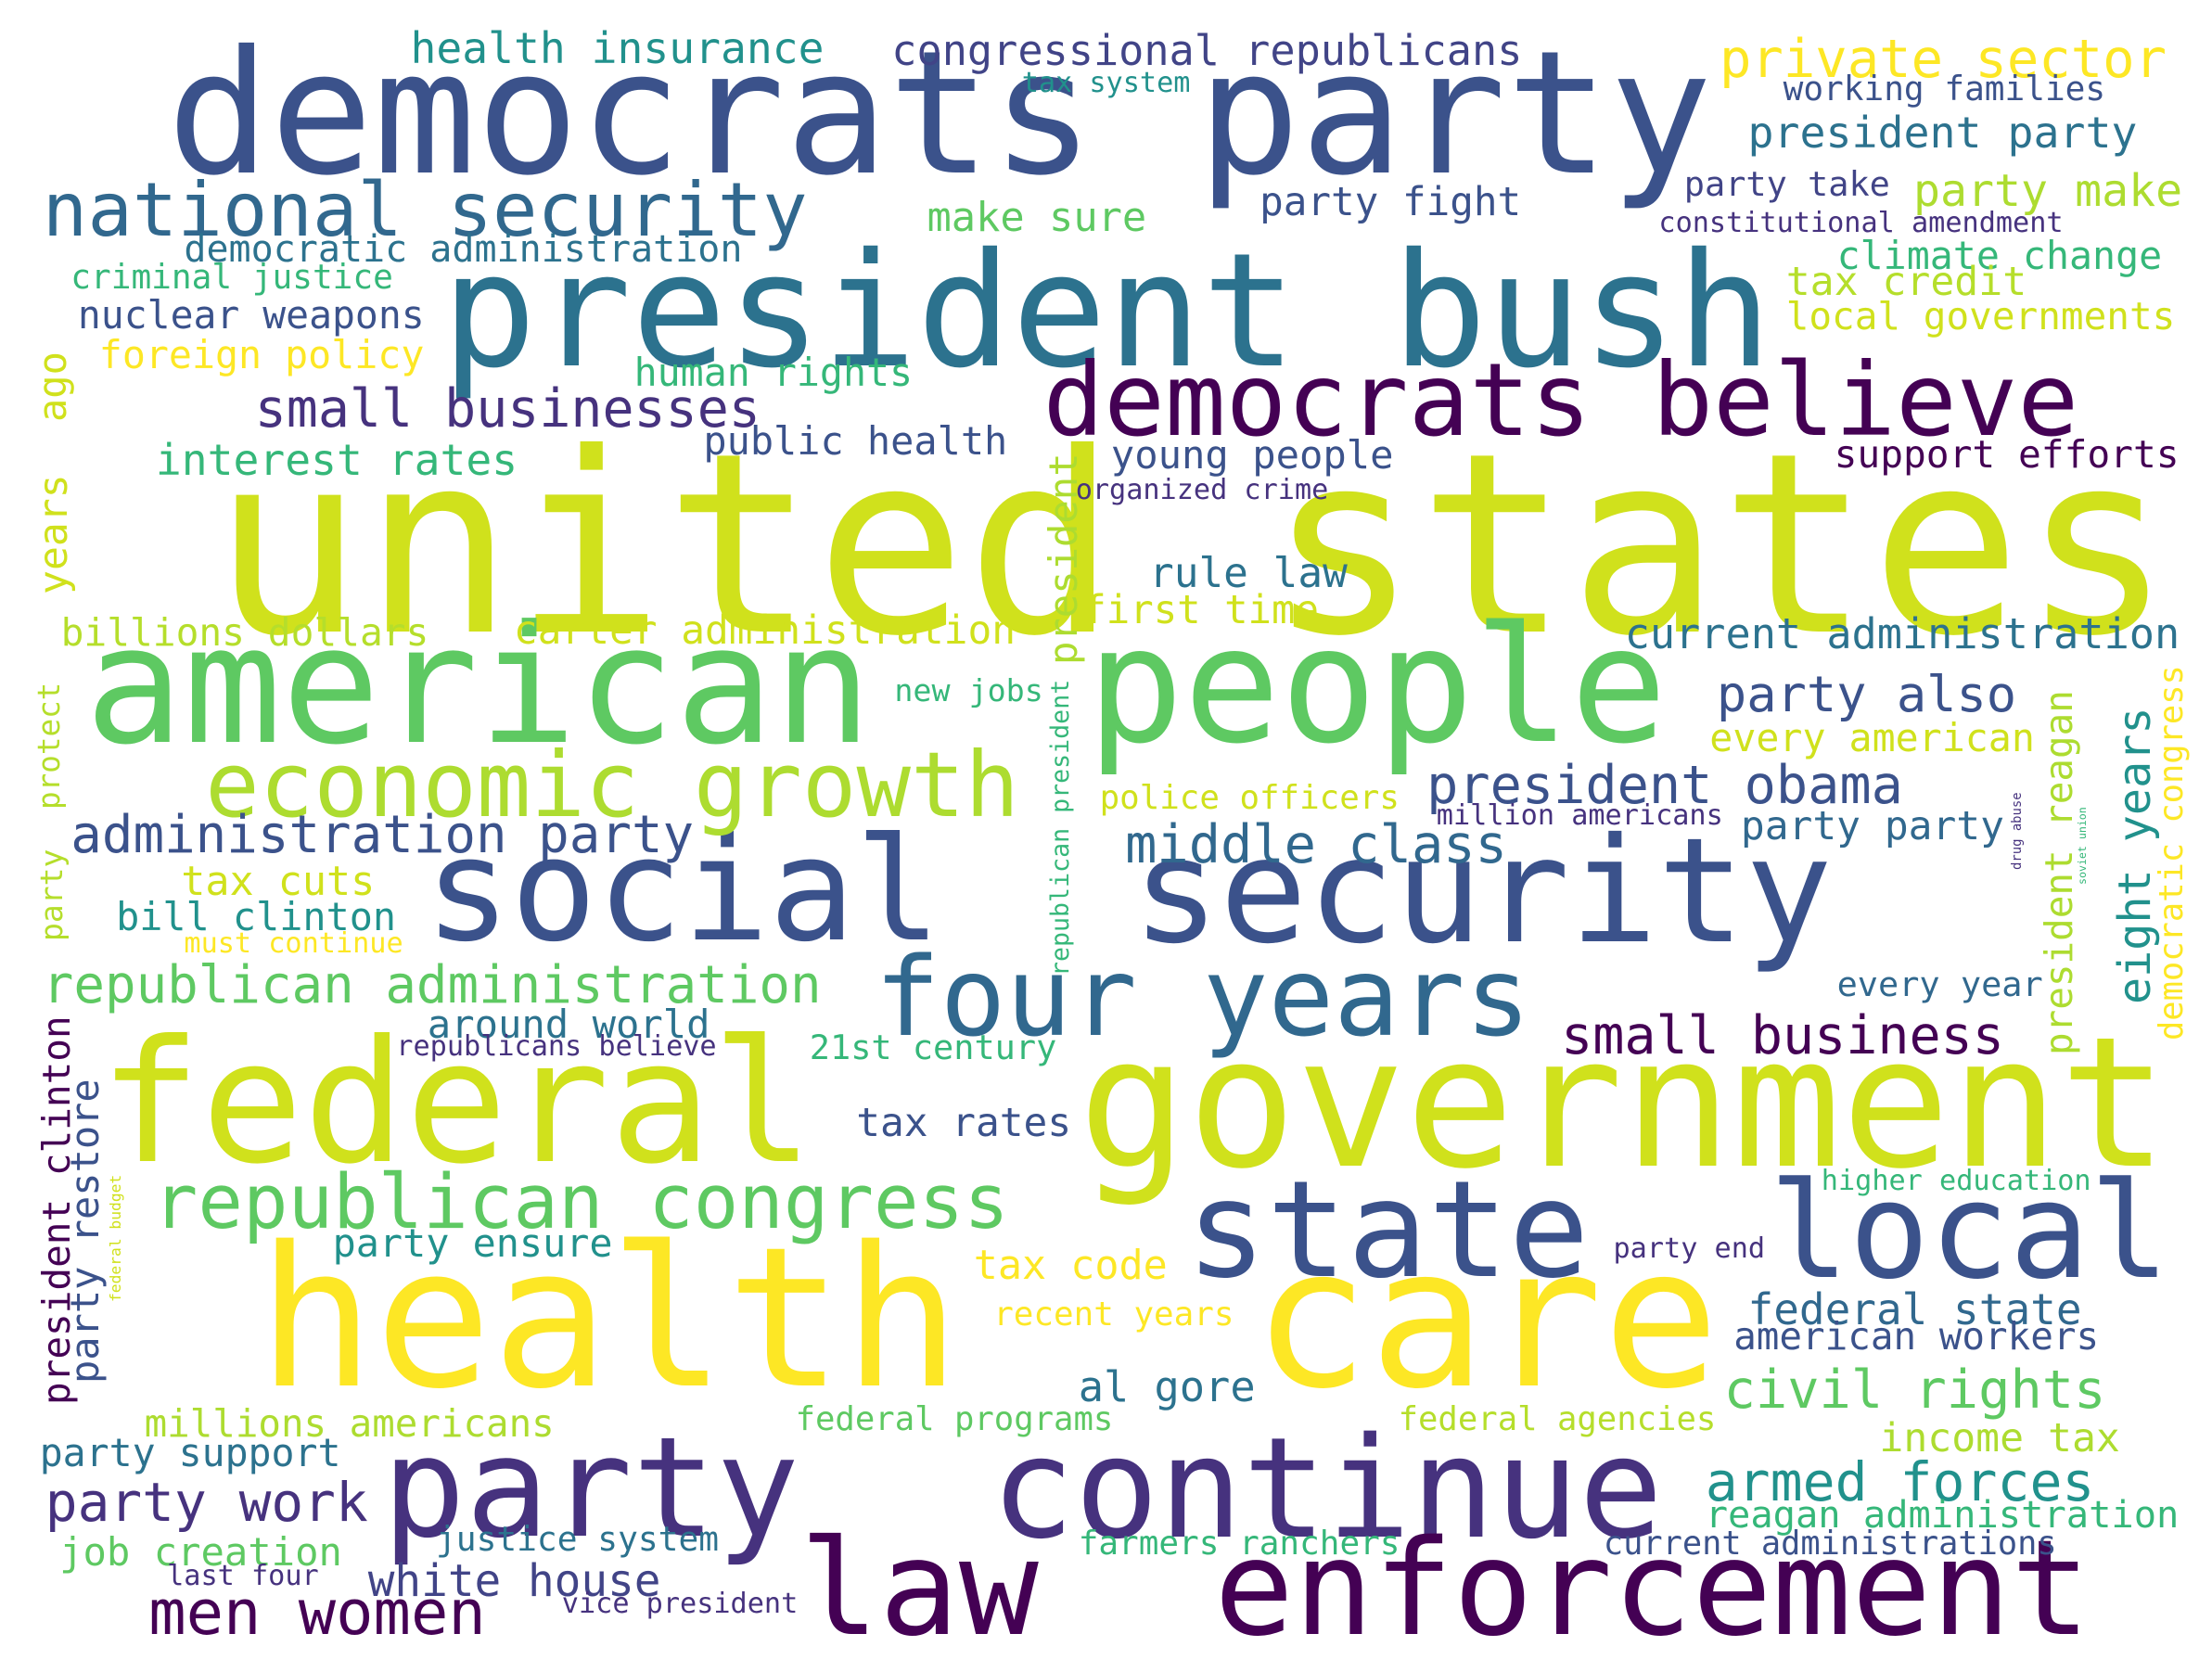 The width and height of the screenshot is (2212, 1672). Describe the element at coordinates (1782, 1036) in the screenshot. I see `word-small-business: small business` at that location.